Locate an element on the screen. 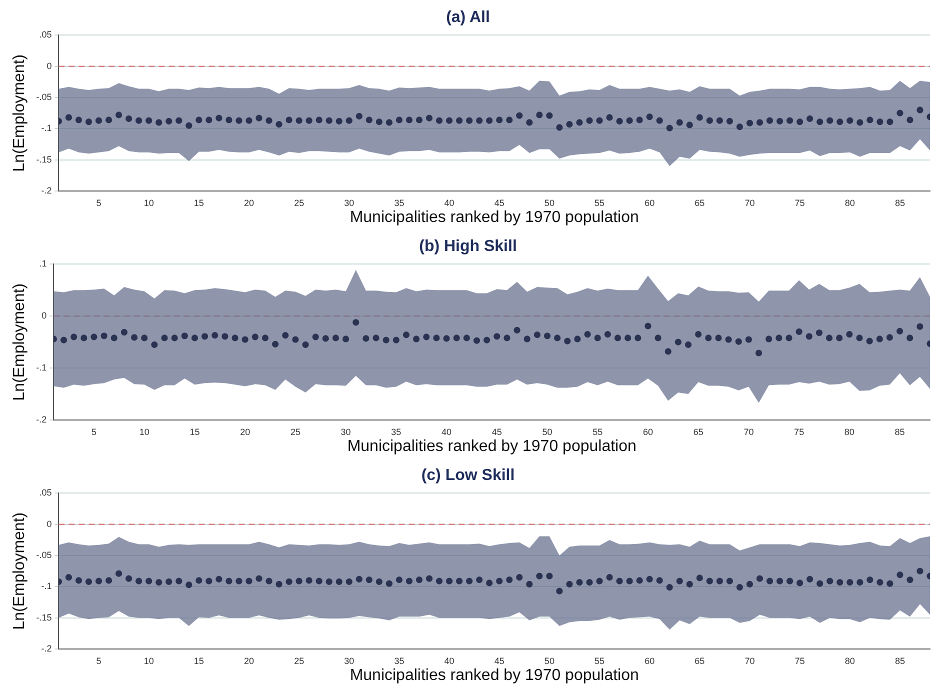 This screenshot has height=687, width=948. chart-title: (c) Low Skill is located at coordinates (468, 475).